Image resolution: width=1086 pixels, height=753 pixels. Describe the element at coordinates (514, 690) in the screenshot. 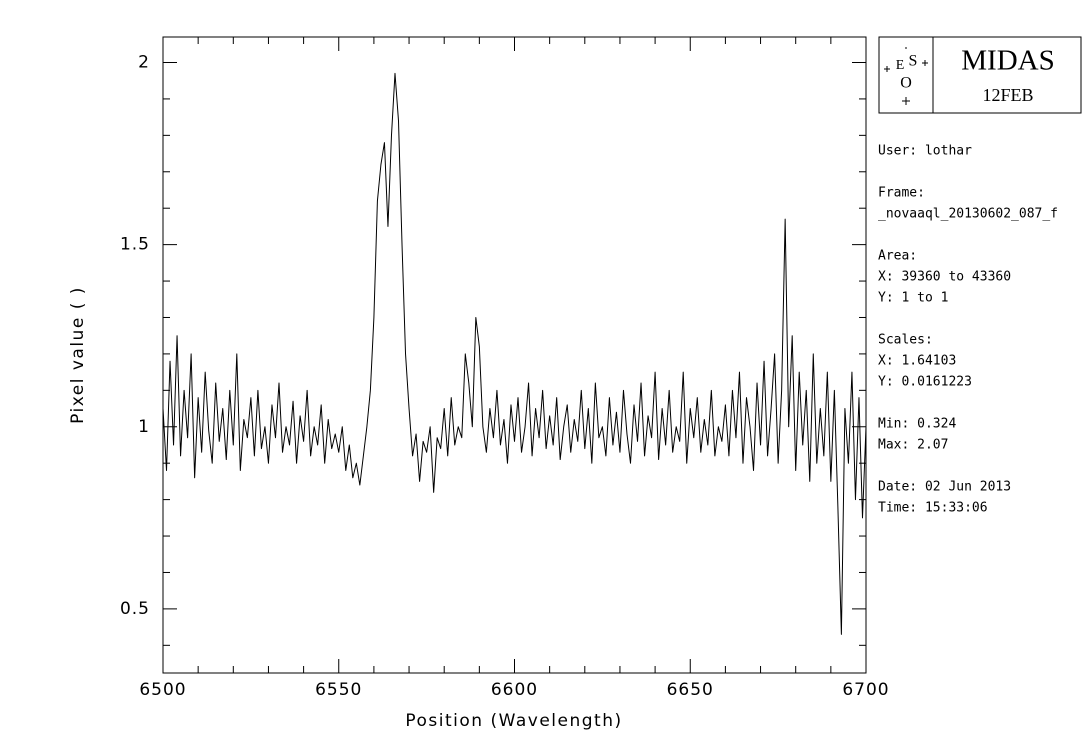

I see `x-tick-label: 6600` at that location.